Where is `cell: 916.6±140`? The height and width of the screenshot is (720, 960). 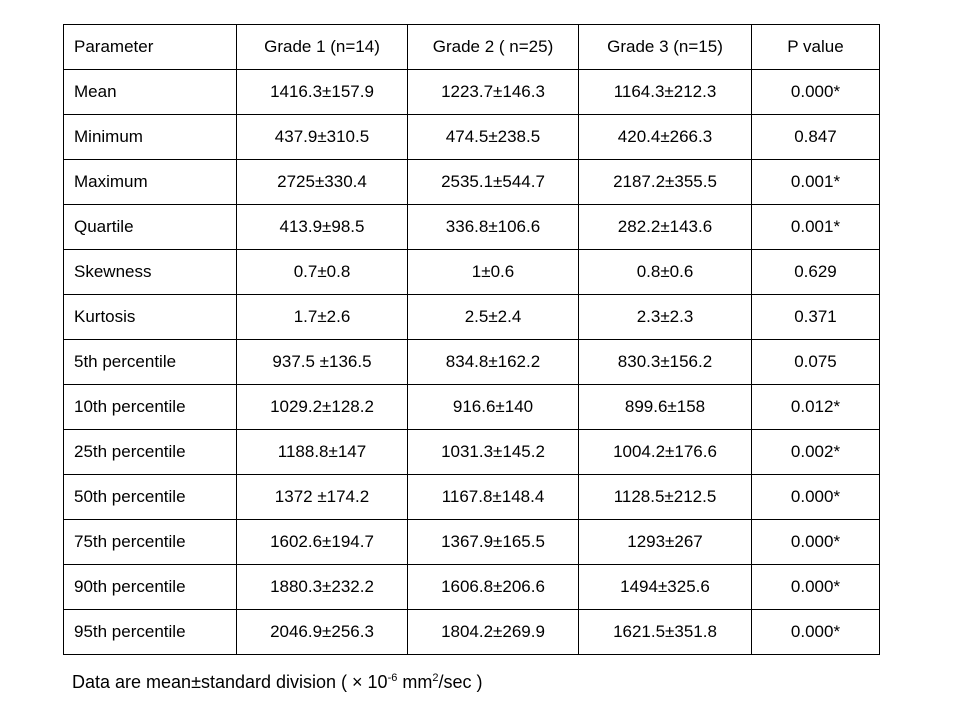 cell: 916.6±140 is located at coordinates (493, 407).